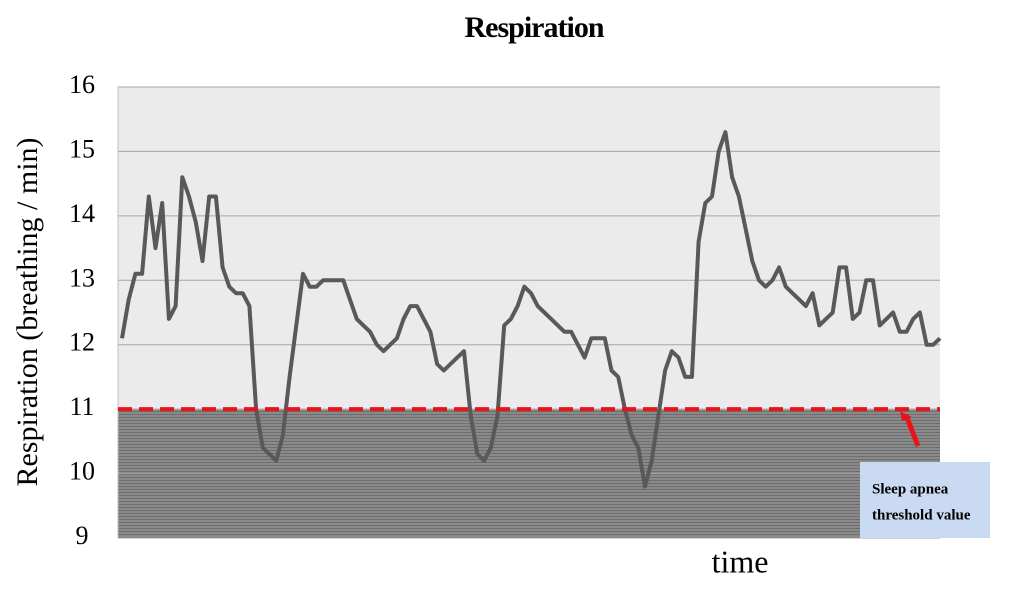  Describe the element at coordinates (27, 311) in the screenshot. I see `y-axis-label: Respiration (breathing / min)` at that location.